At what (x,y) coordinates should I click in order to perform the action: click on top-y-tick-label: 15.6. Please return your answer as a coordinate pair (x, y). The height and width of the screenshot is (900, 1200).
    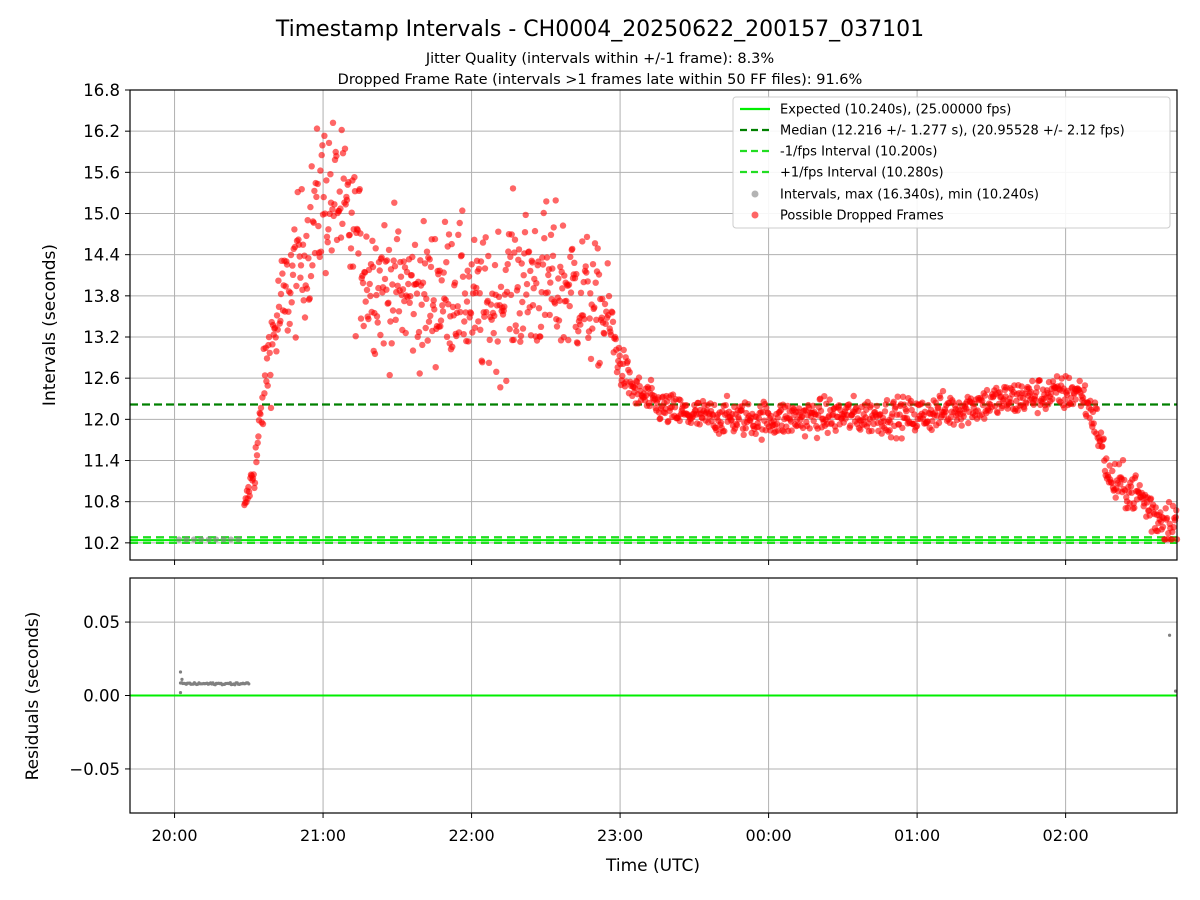
    Looking at the image, I should click on (101, 172).